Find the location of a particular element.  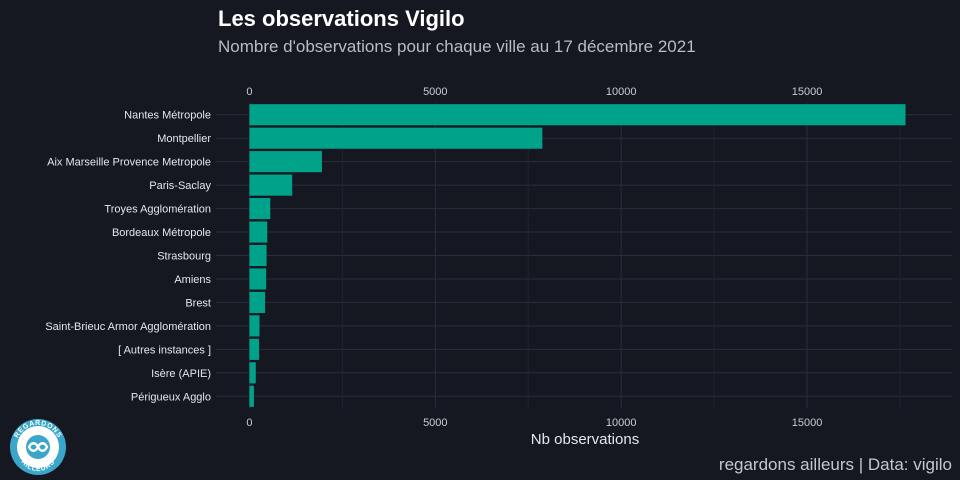

chart-caption: regardons ailleurs | Data: vigilo is located at coordinates (835, 464).